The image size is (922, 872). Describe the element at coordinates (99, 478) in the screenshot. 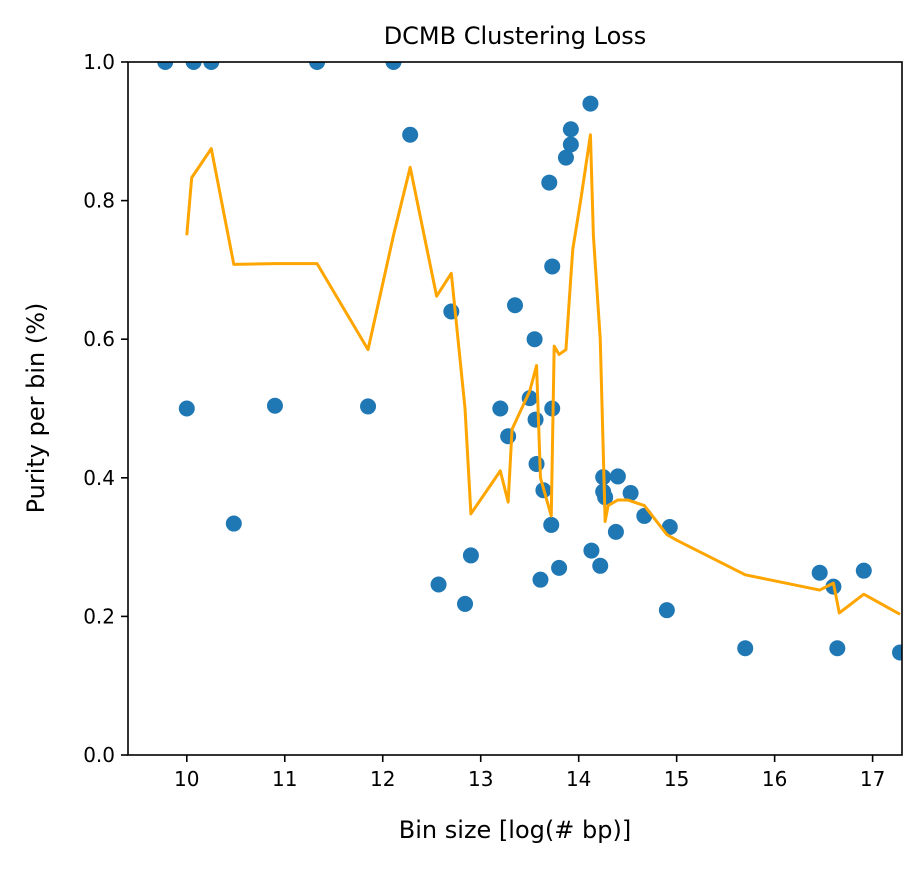

I see `y-tick-label-2: 0.4` at that location.